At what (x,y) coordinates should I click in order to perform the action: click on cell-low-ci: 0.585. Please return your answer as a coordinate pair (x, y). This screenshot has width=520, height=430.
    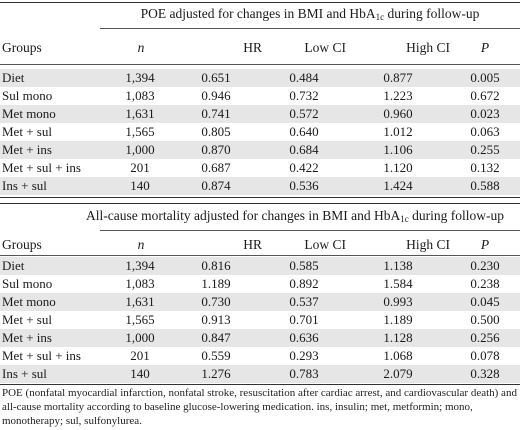
    Looking at the image, I should click on (304, 266).